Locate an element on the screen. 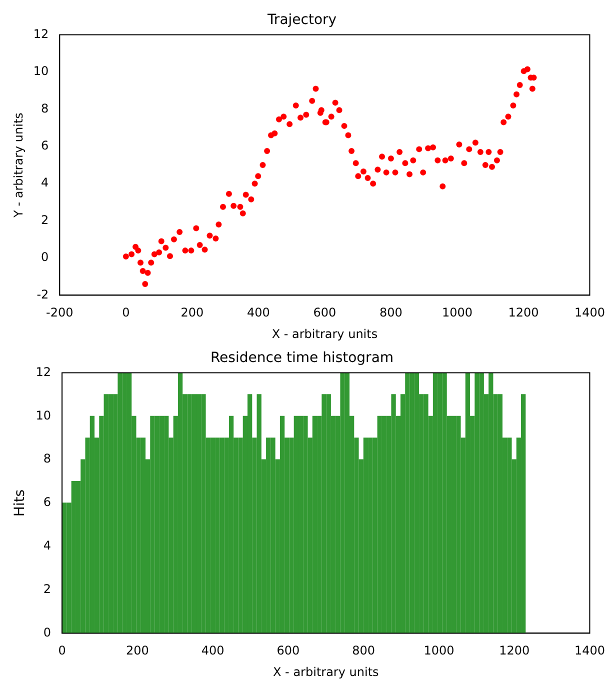 The image size is (612, 692). chart-title: Trajectory is located at coordinates (301, 20).